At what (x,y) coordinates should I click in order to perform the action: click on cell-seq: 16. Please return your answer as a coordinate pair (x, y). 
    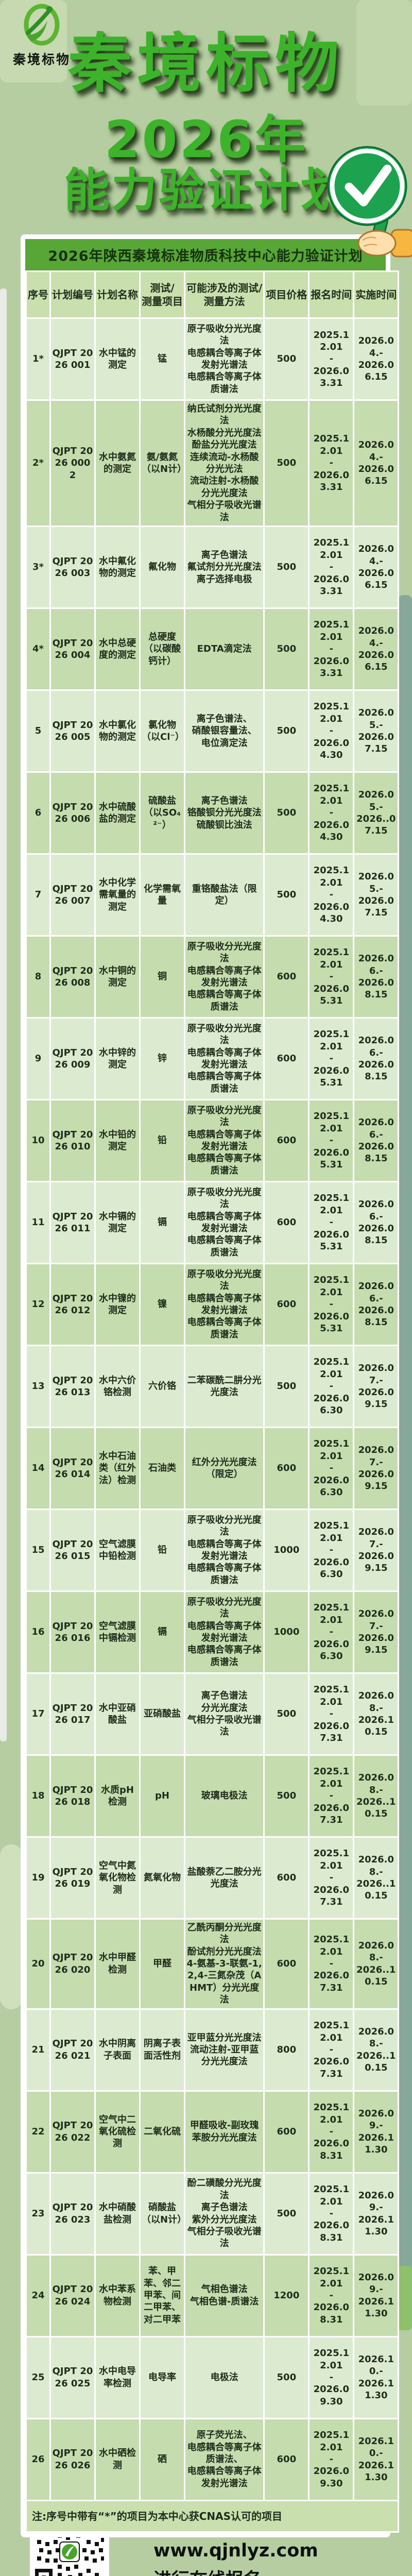
    Looking at the image, I should click on (38, 1631).